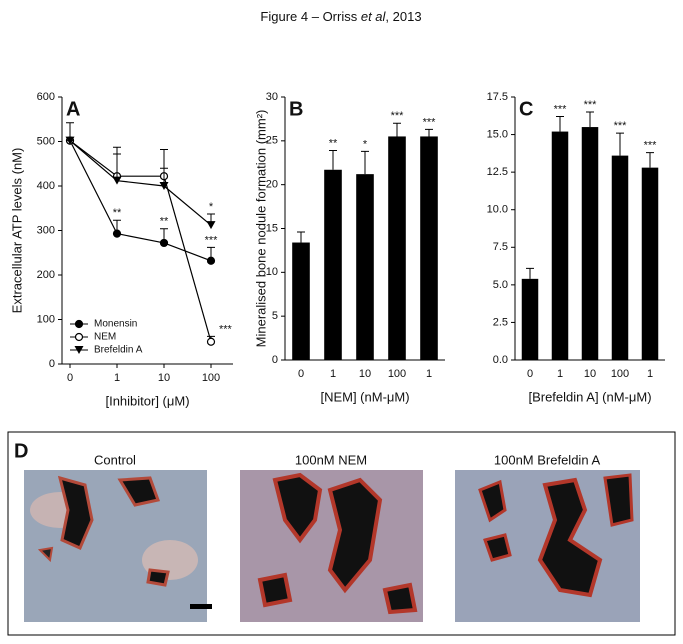  What do you see at coordinates (272, 141) in the screenshot?
I see `y-tick-label: 25` at bounding box center [272, 141].